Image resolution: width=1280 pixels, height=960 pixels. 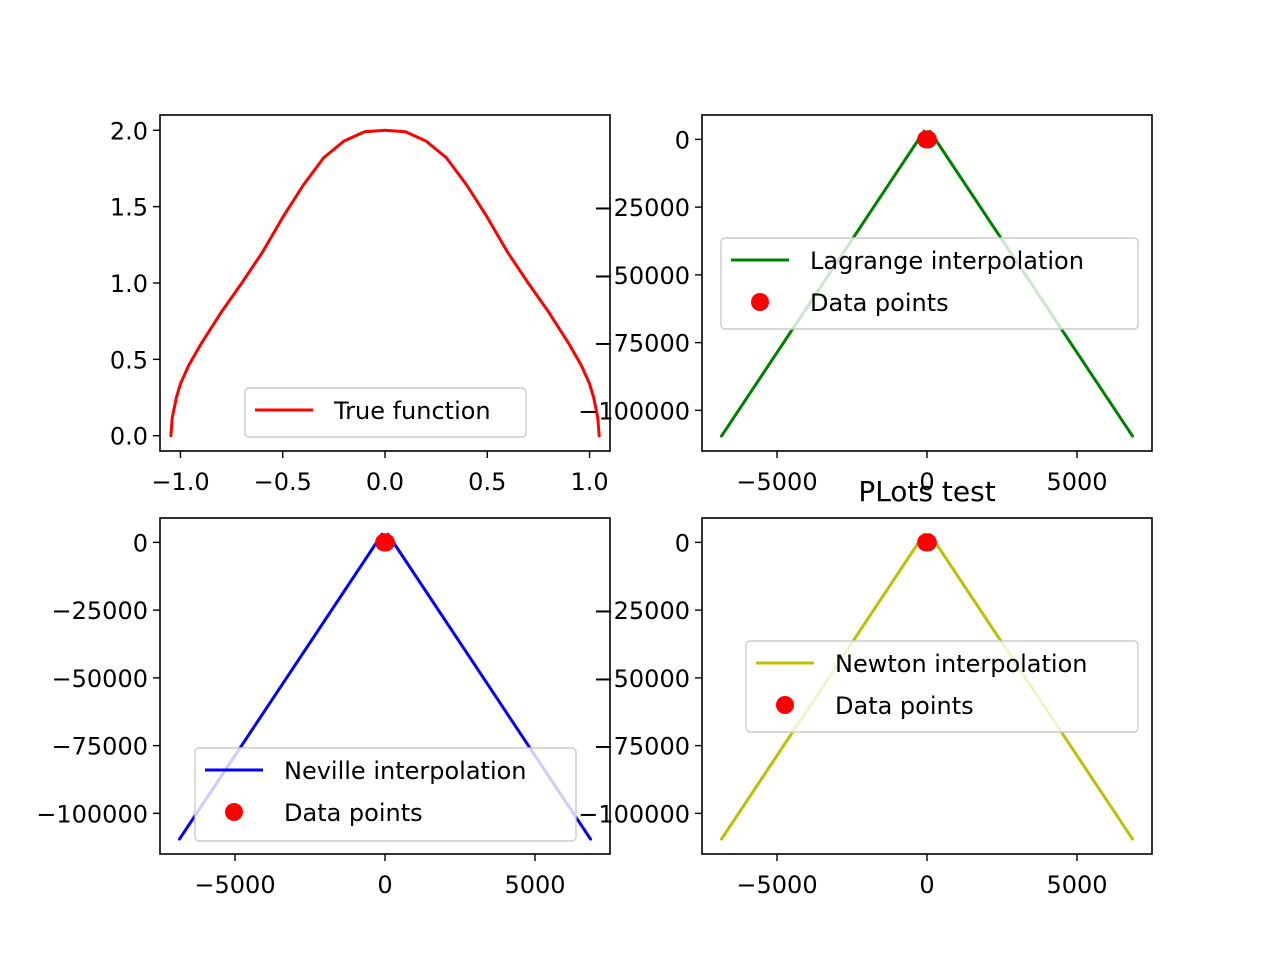 What do you see at coordinates (589, 482) in the screenshot?
I see `x-tick-label: 1.0` at bounding box center [589, 482].